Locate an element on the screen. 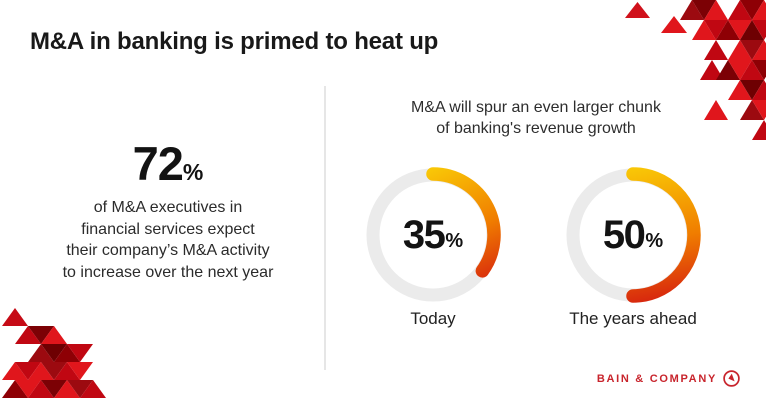 This screenshot has height=400, width=766. stat-description-line: their company’s M&A activity is located at coordinates (168, 250).